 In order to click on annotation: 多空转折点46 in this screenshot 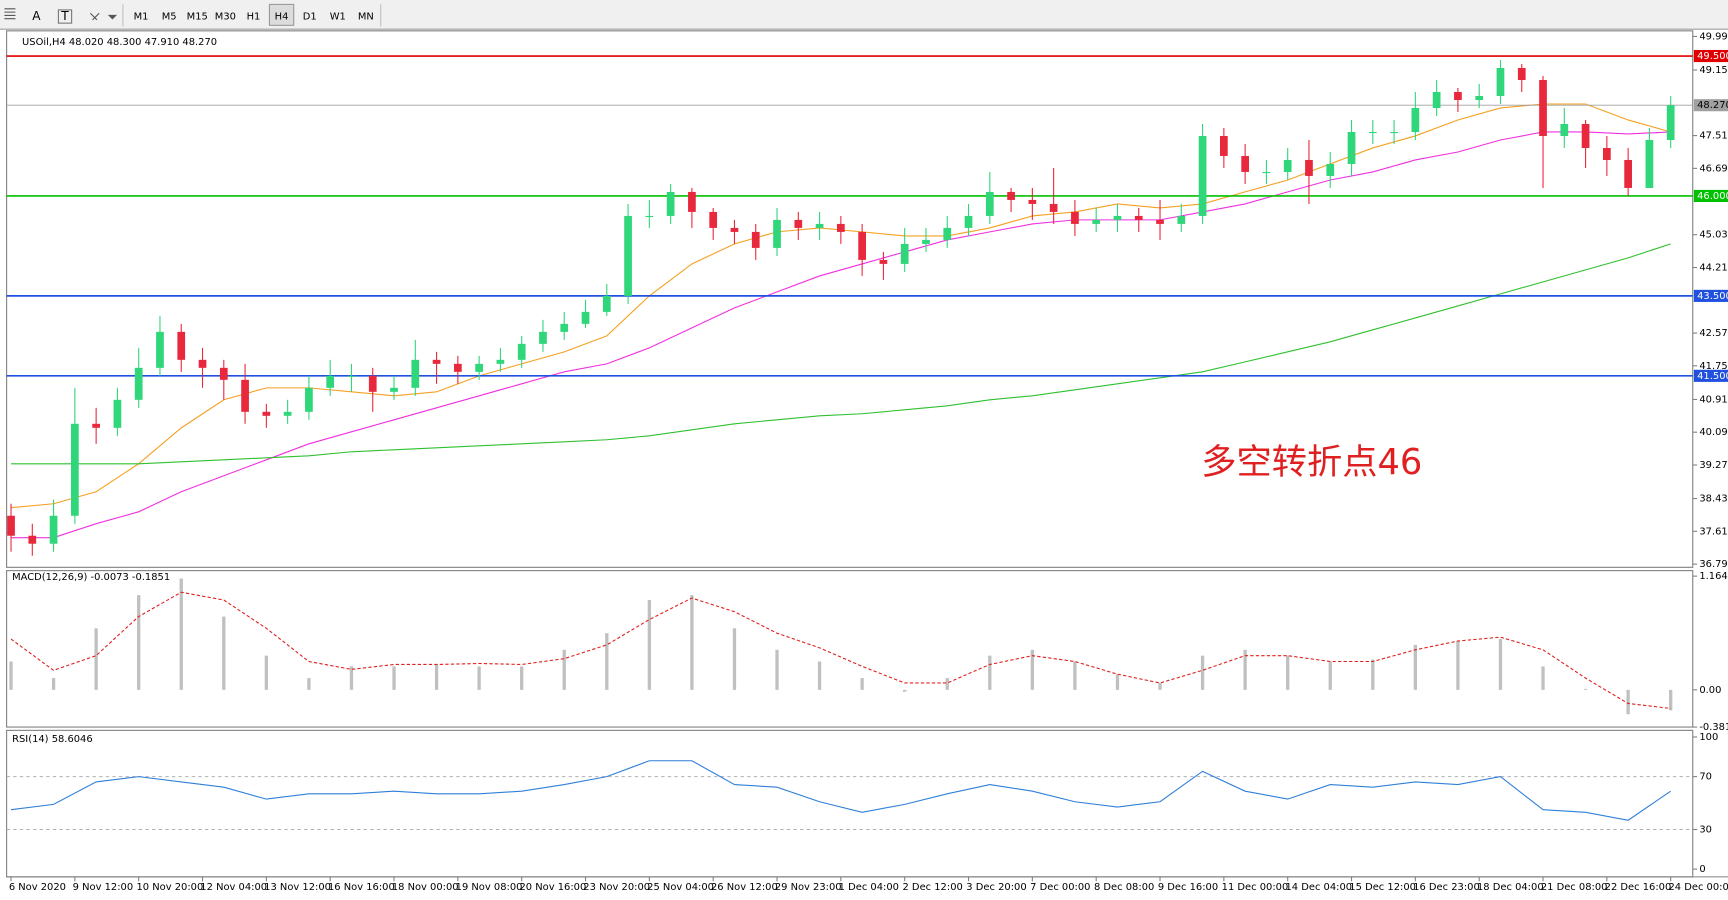, I will do `click(1311, 462)`.